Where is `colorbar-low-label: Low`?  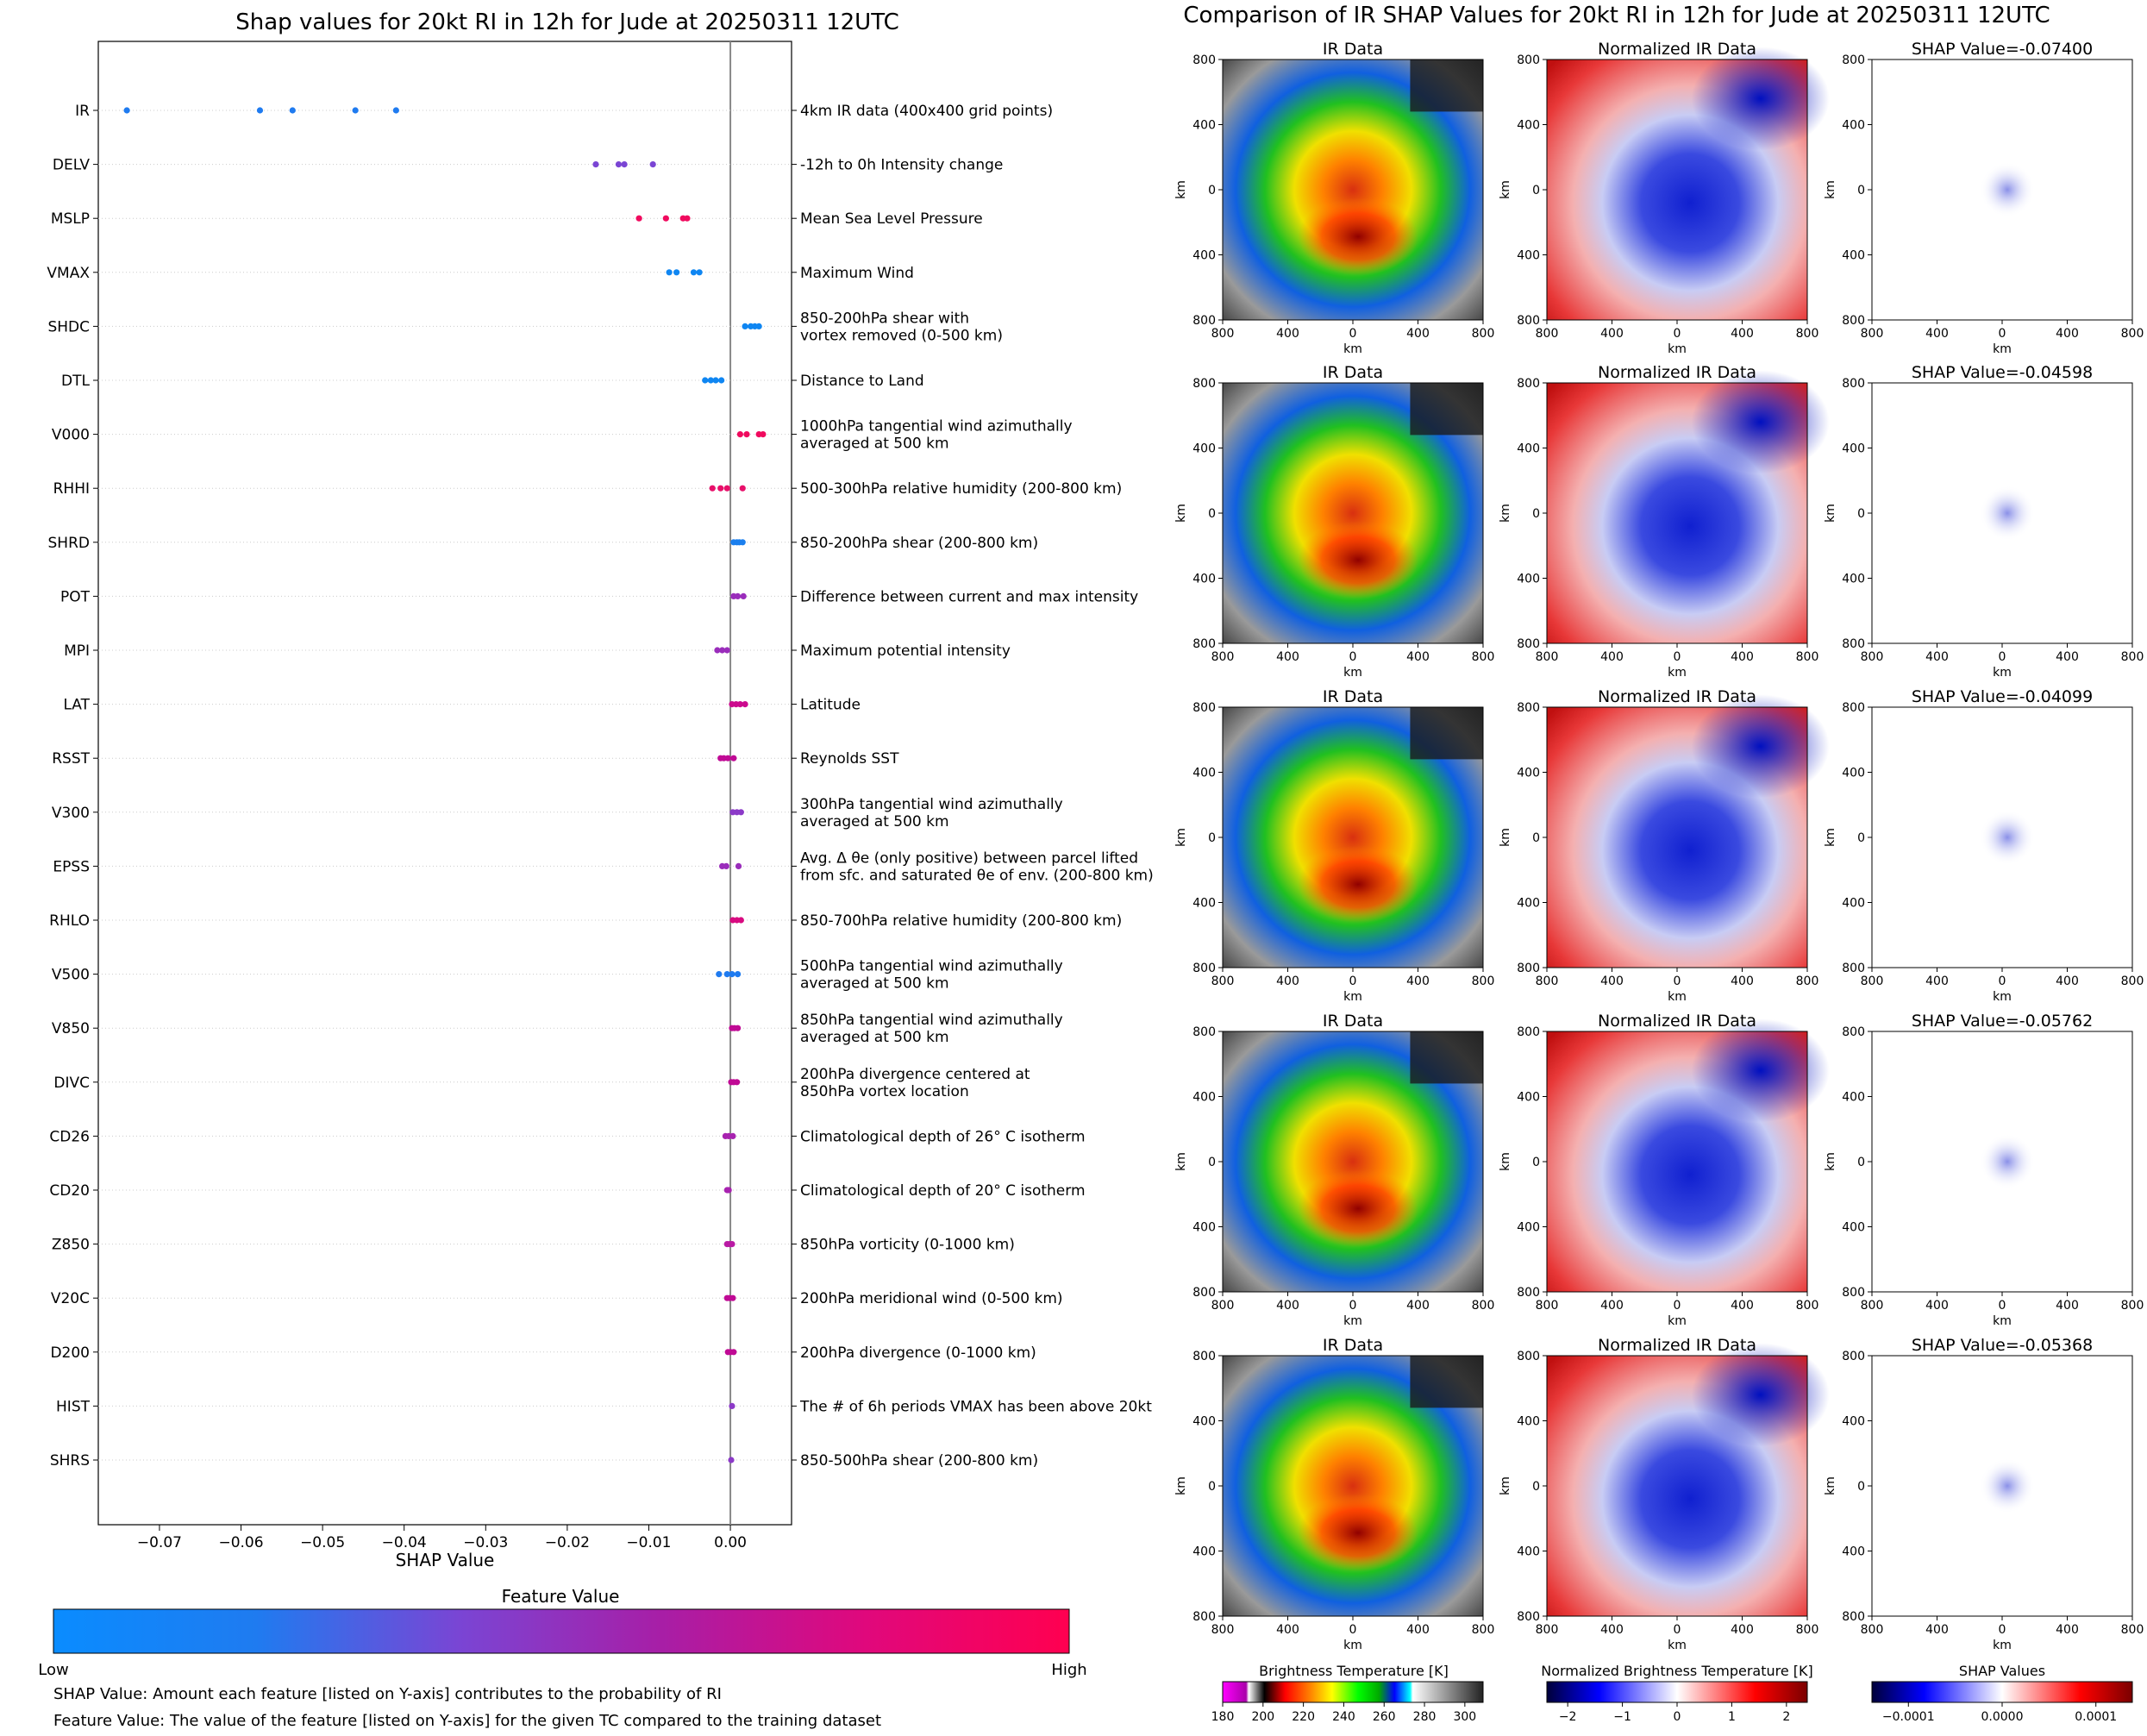
colorbar-low-label: Low is located at coordinates (53, 1670).